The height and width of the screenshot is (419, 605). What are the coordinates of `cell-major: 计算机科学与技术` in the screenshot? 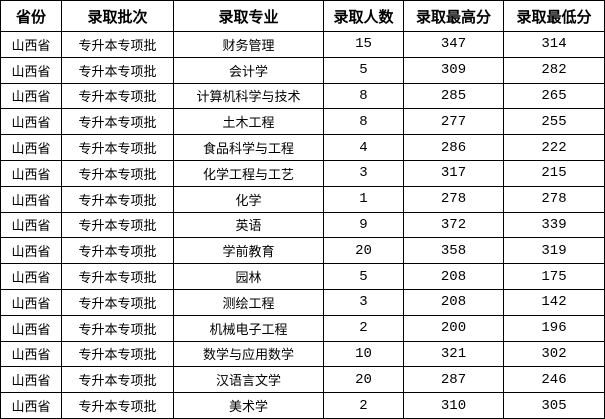 It's located at (248, 96).